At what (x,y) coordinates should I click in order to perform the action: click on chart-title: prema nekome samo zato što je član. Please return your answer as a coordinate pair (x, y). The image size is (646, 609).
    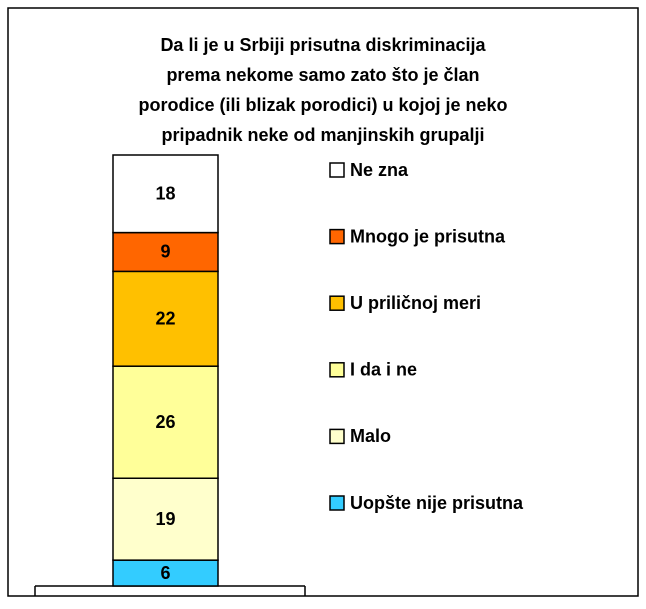
    Looking at the image, I should click on (322, 75).